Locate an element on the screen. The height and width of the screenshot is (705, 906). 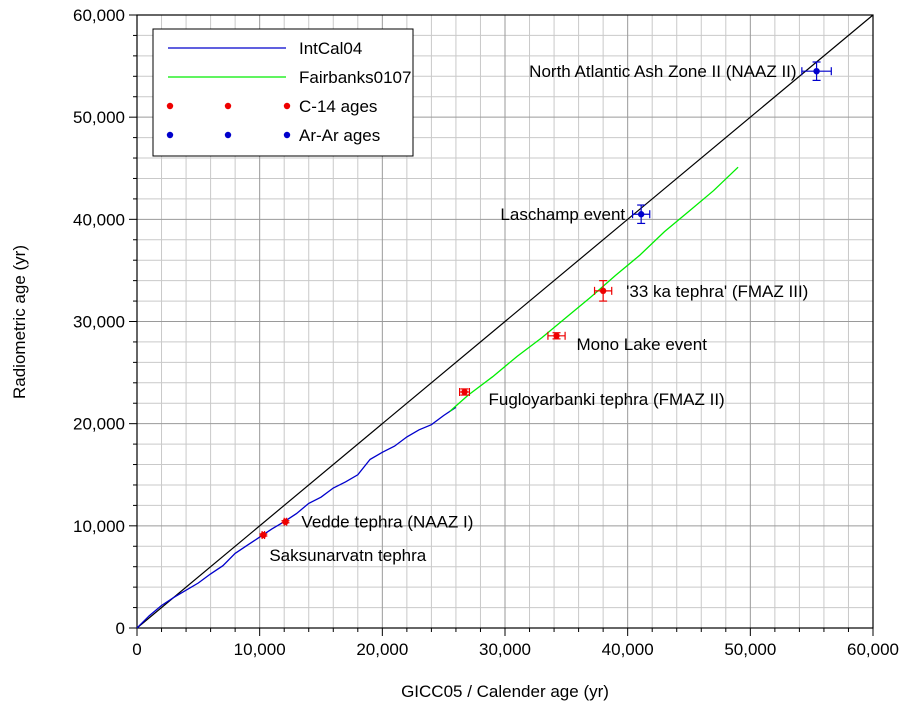
x-tick-label: 10,000 is located at coordinates (260, 649).